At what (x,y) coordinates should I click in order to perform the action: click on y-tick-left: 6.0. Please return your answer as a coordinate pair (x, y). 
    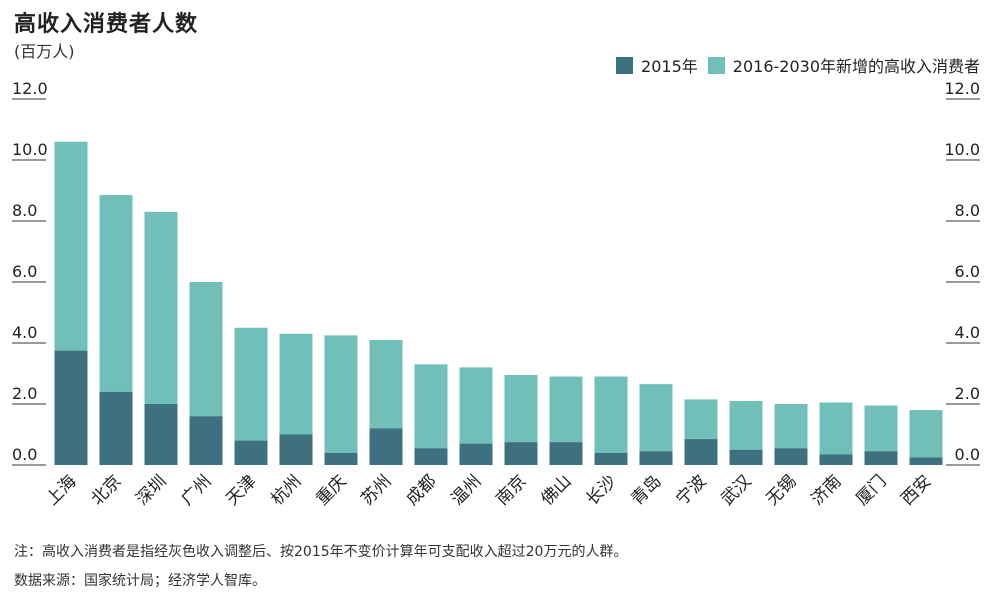
    Looking at the image, I should click on (24, 271).